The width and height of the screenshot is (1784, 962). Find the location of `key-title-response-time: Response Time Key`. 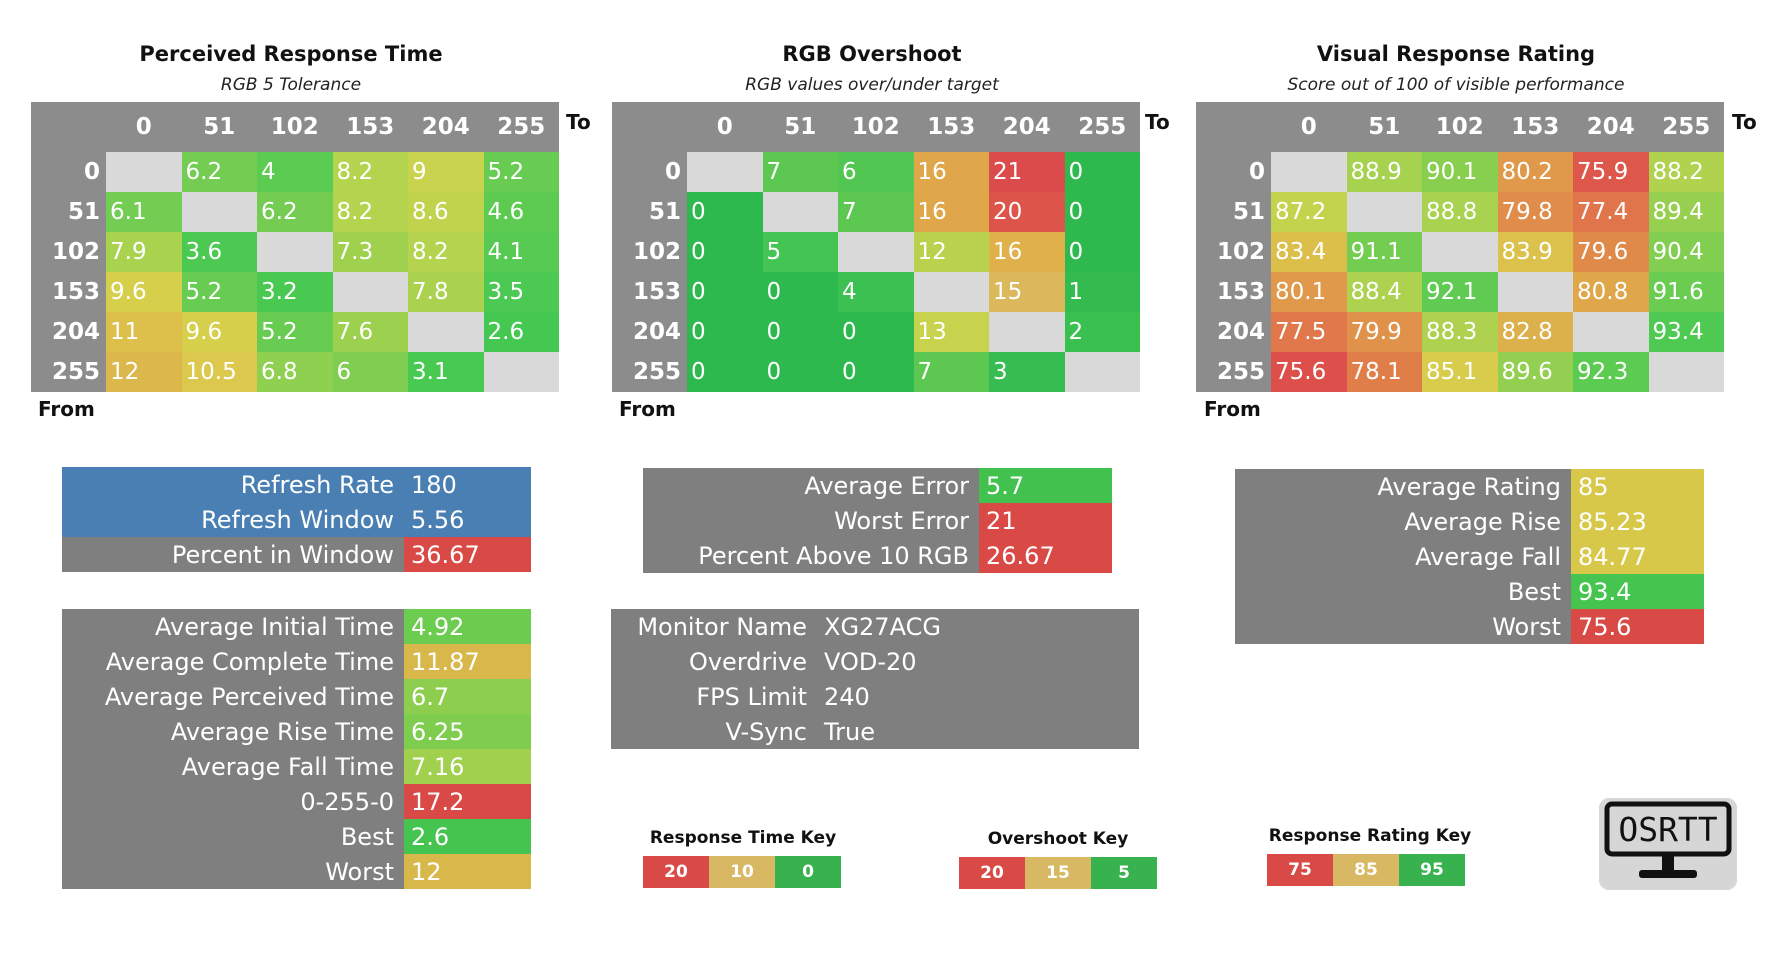

key-title-response-time: Response Time Key is located at coordinates (743, 838).